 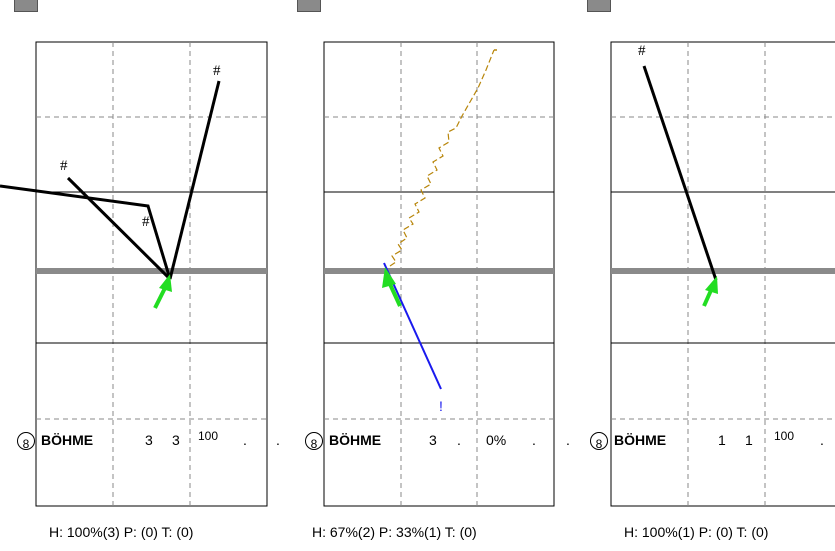 I want to click on shot-line-left, so click(x=86, y=232).